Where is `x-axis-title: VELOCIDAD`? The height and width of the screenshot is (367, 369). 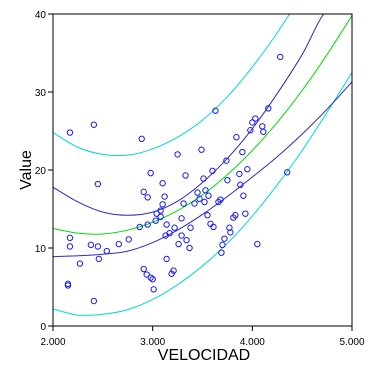 x-axis-title: VELOCIDAD is located at coordinates (204, 355).